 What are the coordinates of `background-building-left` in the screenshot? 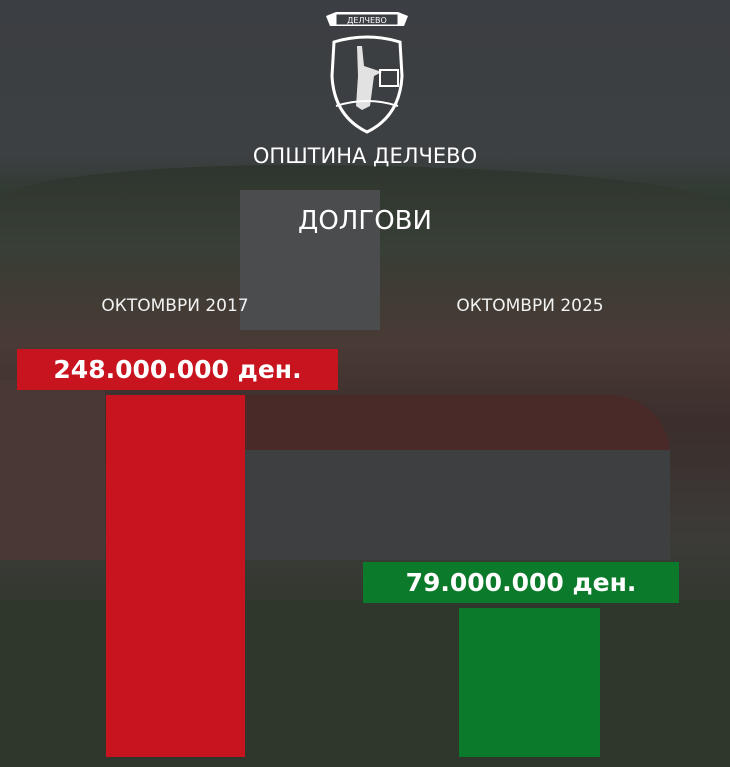 It's located at (52, 470).